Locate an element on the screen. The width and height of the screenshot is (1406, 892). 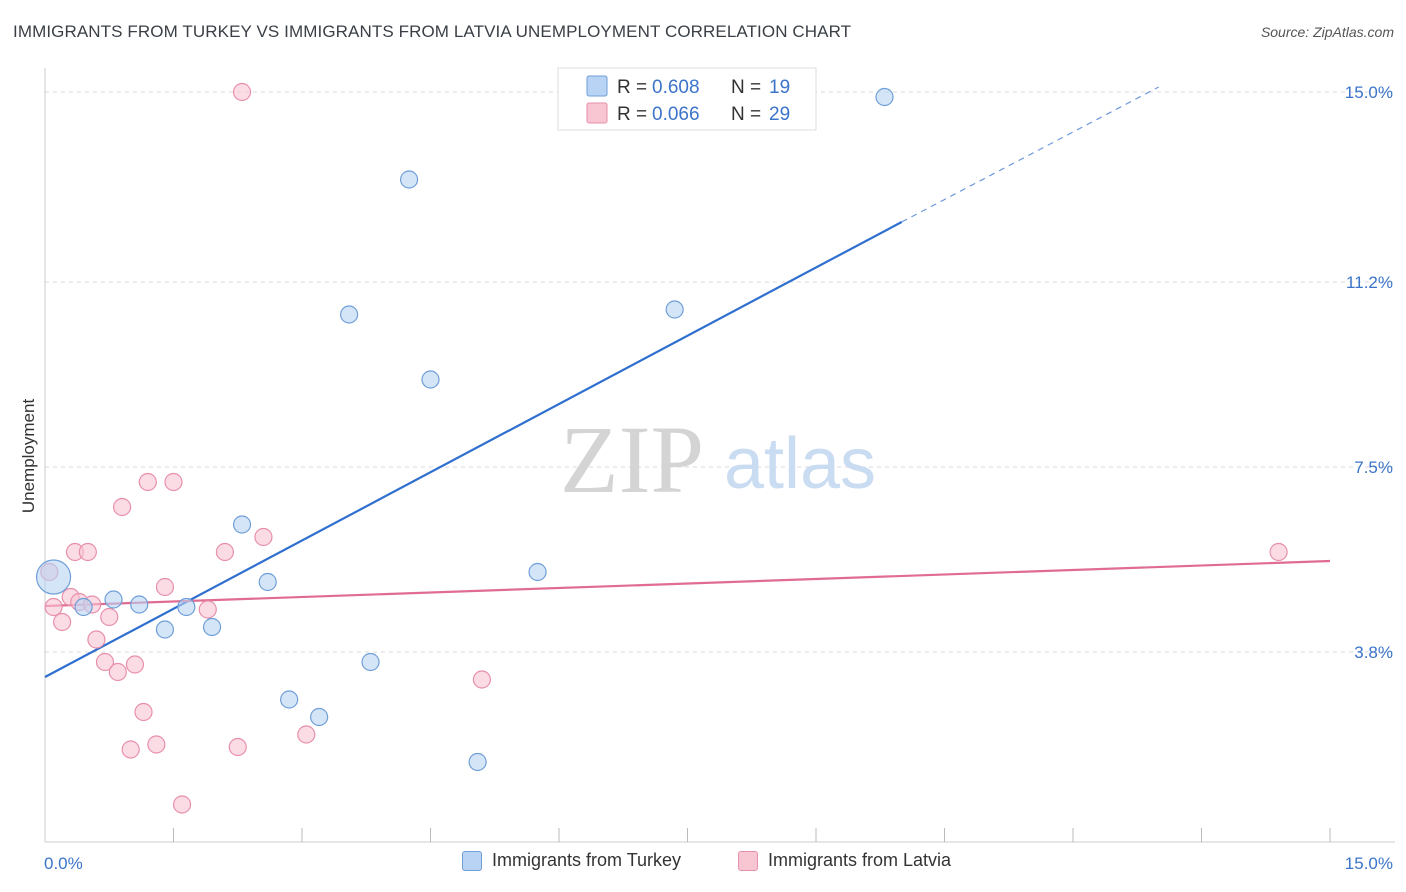
legend-item-turkey: Immigrants from Turkey is located at coordinates (571, 860).